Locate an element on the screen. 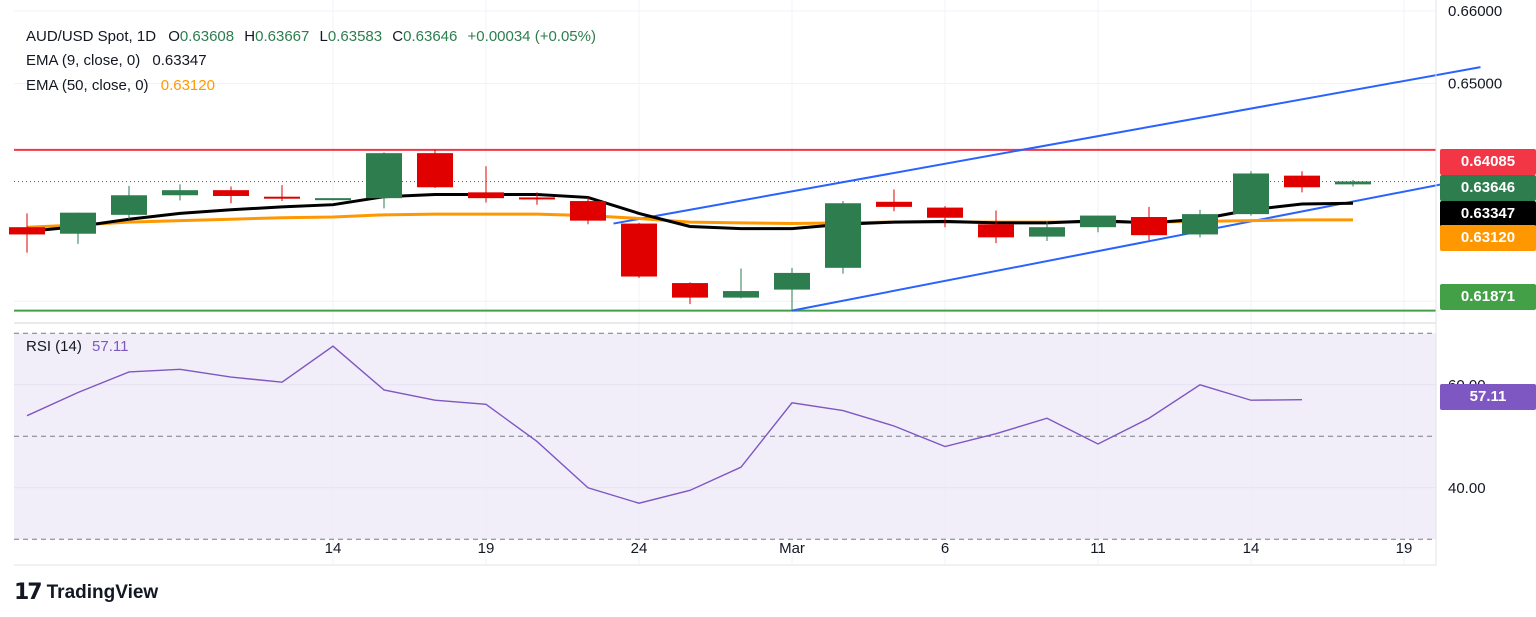  low-value: 0.63583 is located at coordinates (355, 36).